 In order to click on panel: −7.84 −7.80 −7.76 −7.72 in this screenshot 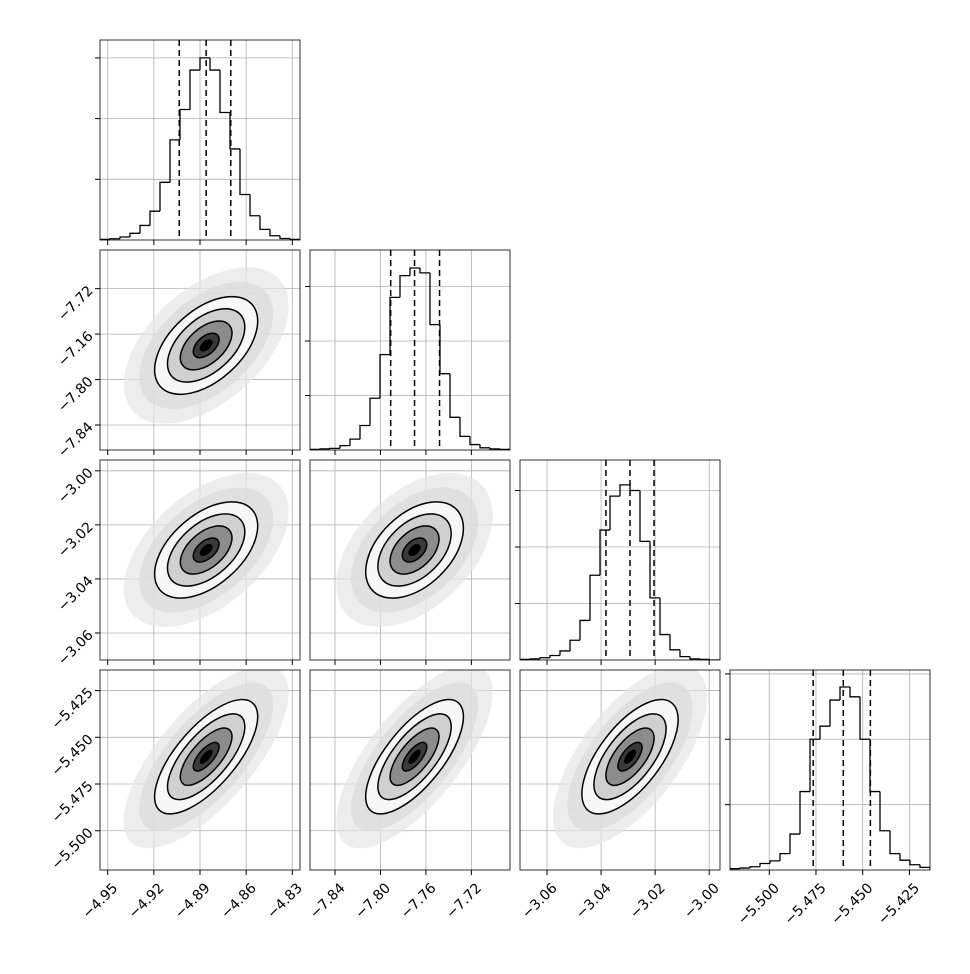, I will do `click(409, 795)`.